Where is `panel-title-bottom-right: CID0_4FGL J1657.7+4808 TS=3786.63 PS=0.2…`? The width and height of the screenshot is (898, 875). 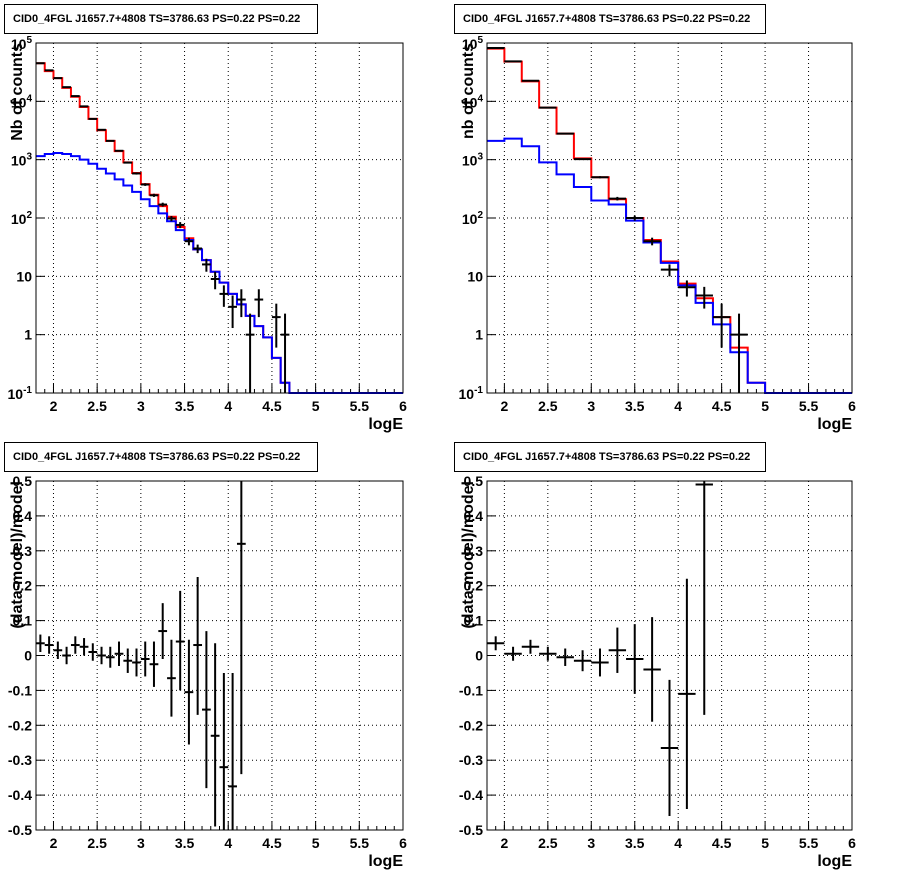
panel-title-bottom-right: CID0_4FGL J1657.7+4808 TS=3786.63 PS=0.2… is located at coordinates (610, 457).